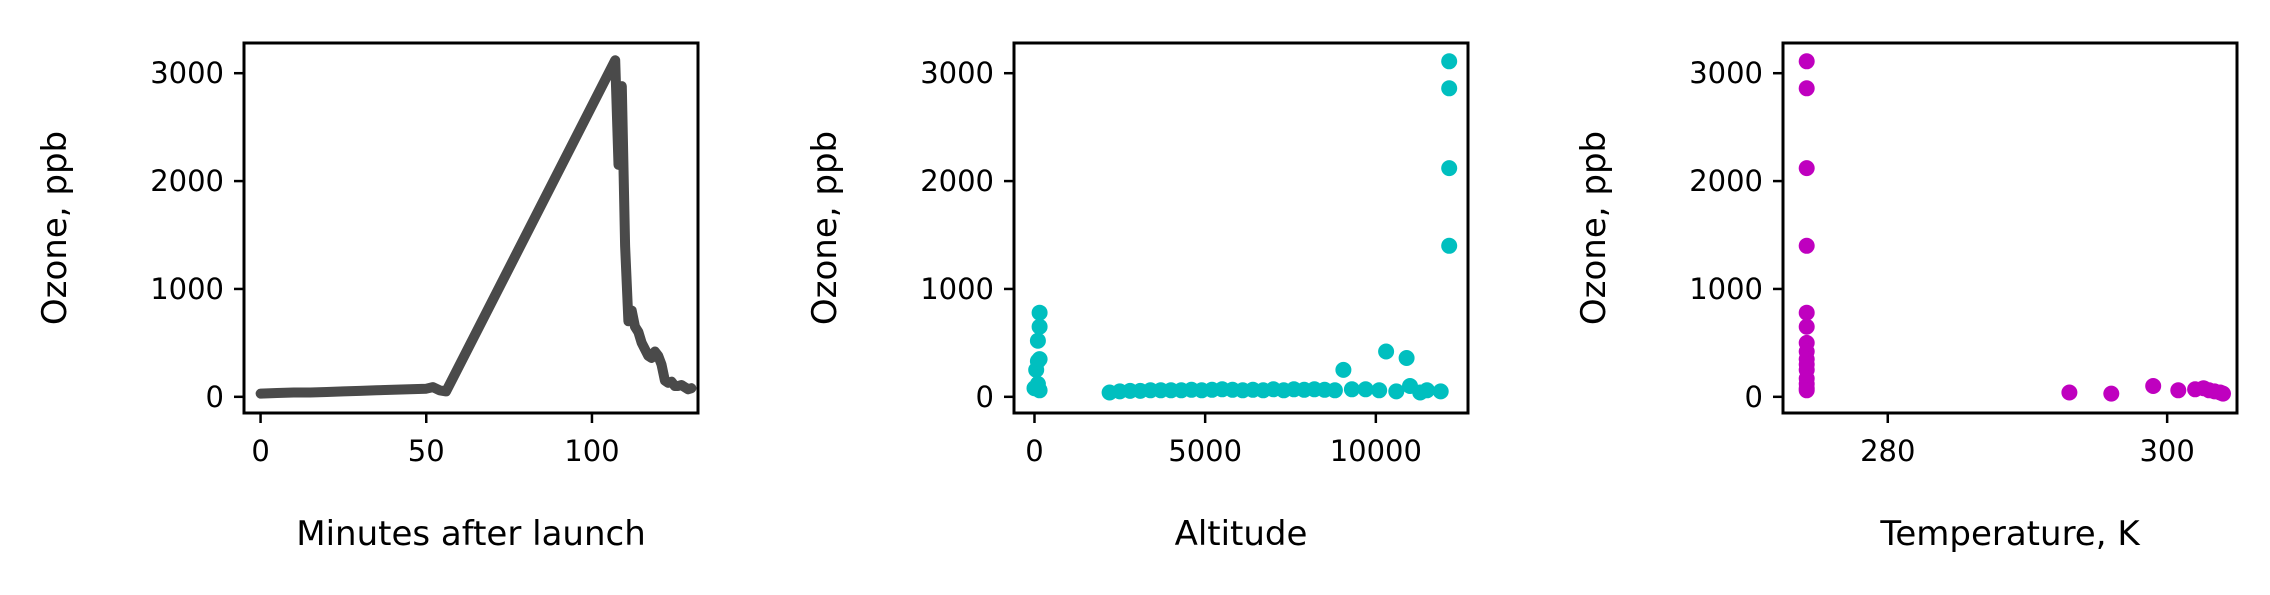  Describe the element at coordinates (476, 227) in the screenshot. I see `panel-1-series-line` at that location.